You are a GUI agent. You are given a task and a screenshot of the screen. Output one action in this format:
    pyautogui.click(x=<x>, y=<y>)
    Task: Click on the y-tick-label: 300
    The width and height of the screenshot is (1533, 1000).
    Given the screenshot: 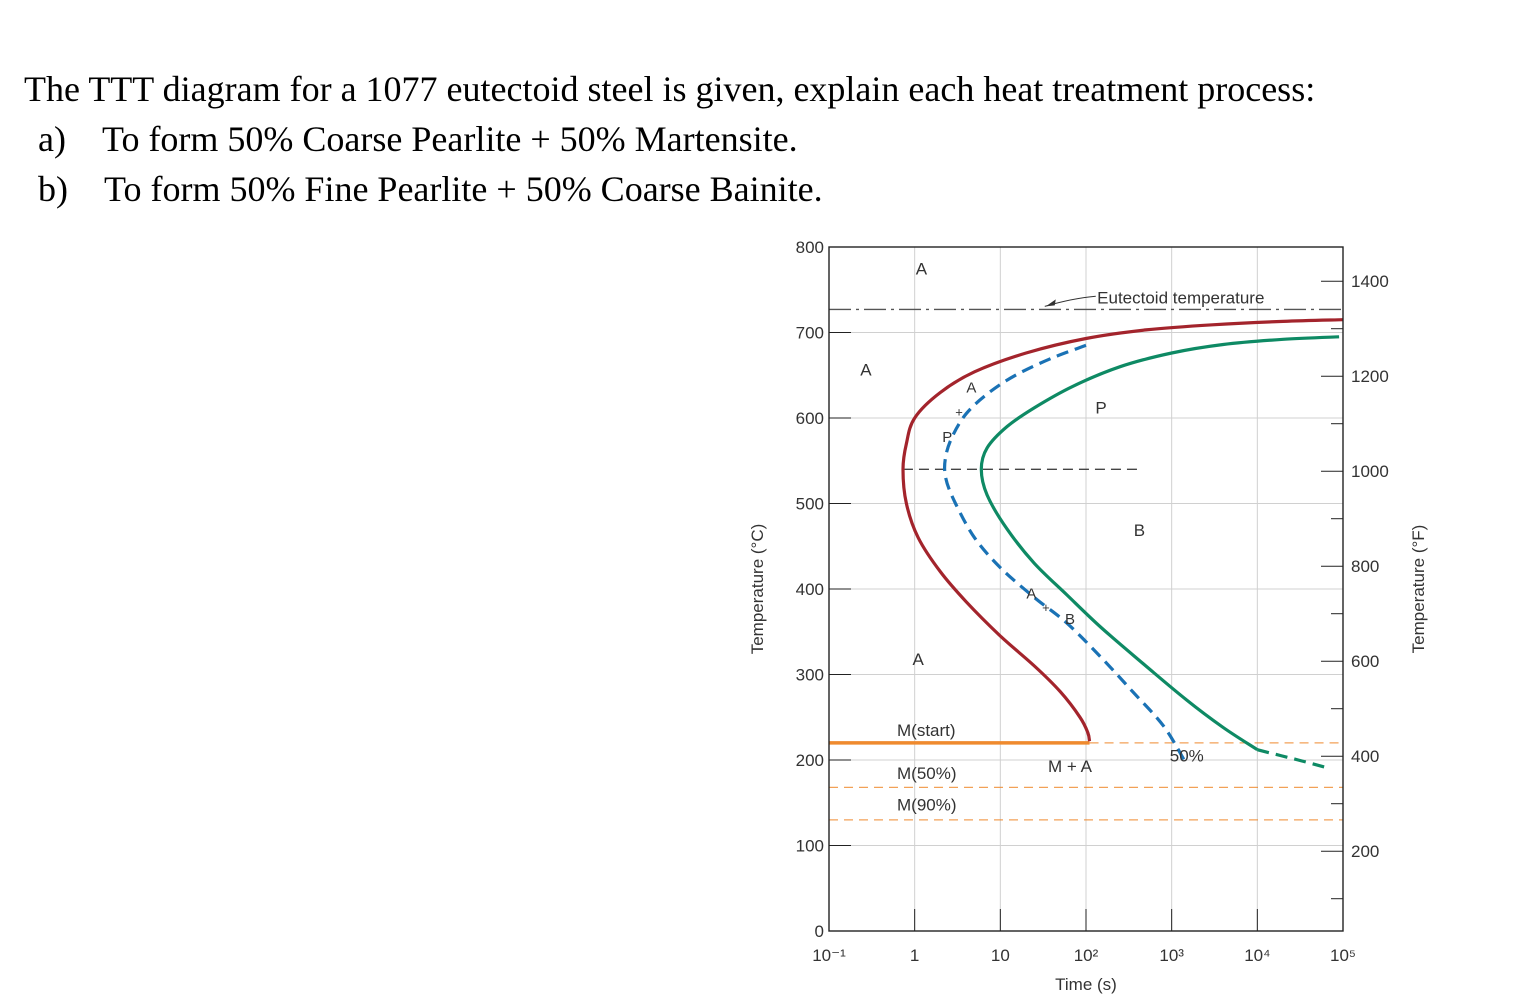 What is the action you would take?
    pyautogui.click(x=810, y=675)
    